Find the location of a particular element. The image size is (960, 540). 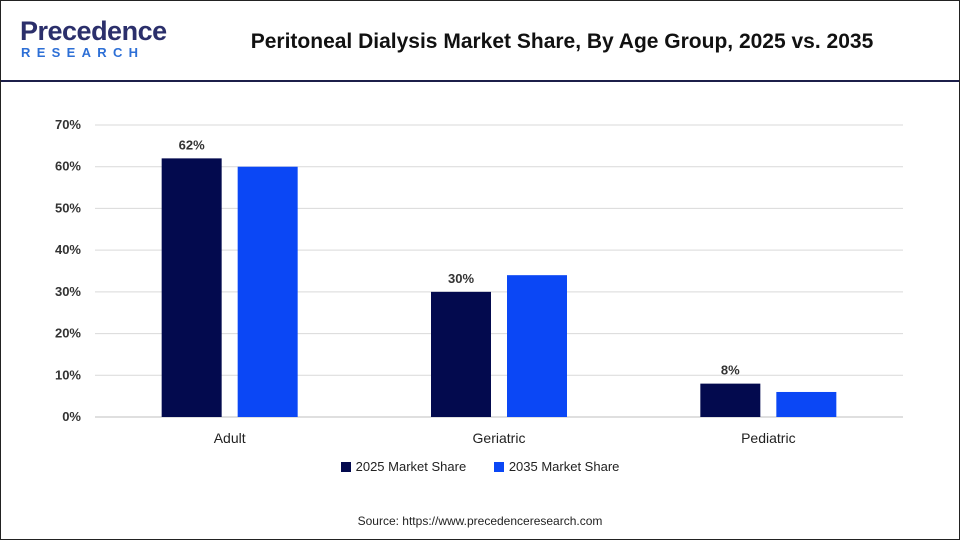

data-label: 30% is located at coordinates (461, 278).